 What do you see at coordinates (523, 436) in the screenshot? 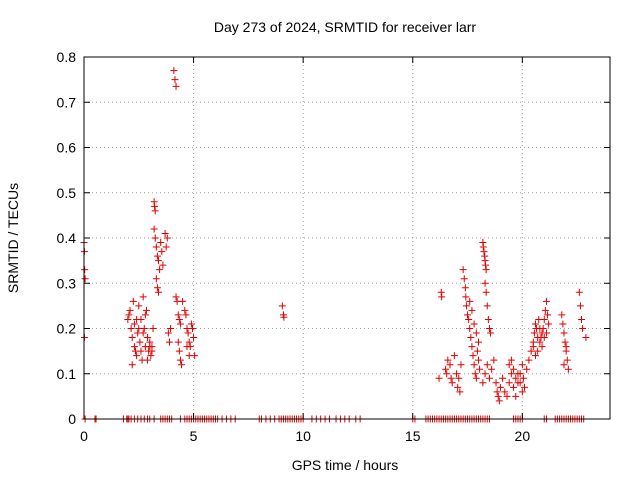
I see `x-tick-label: 20` at bounding box center [523, 436].